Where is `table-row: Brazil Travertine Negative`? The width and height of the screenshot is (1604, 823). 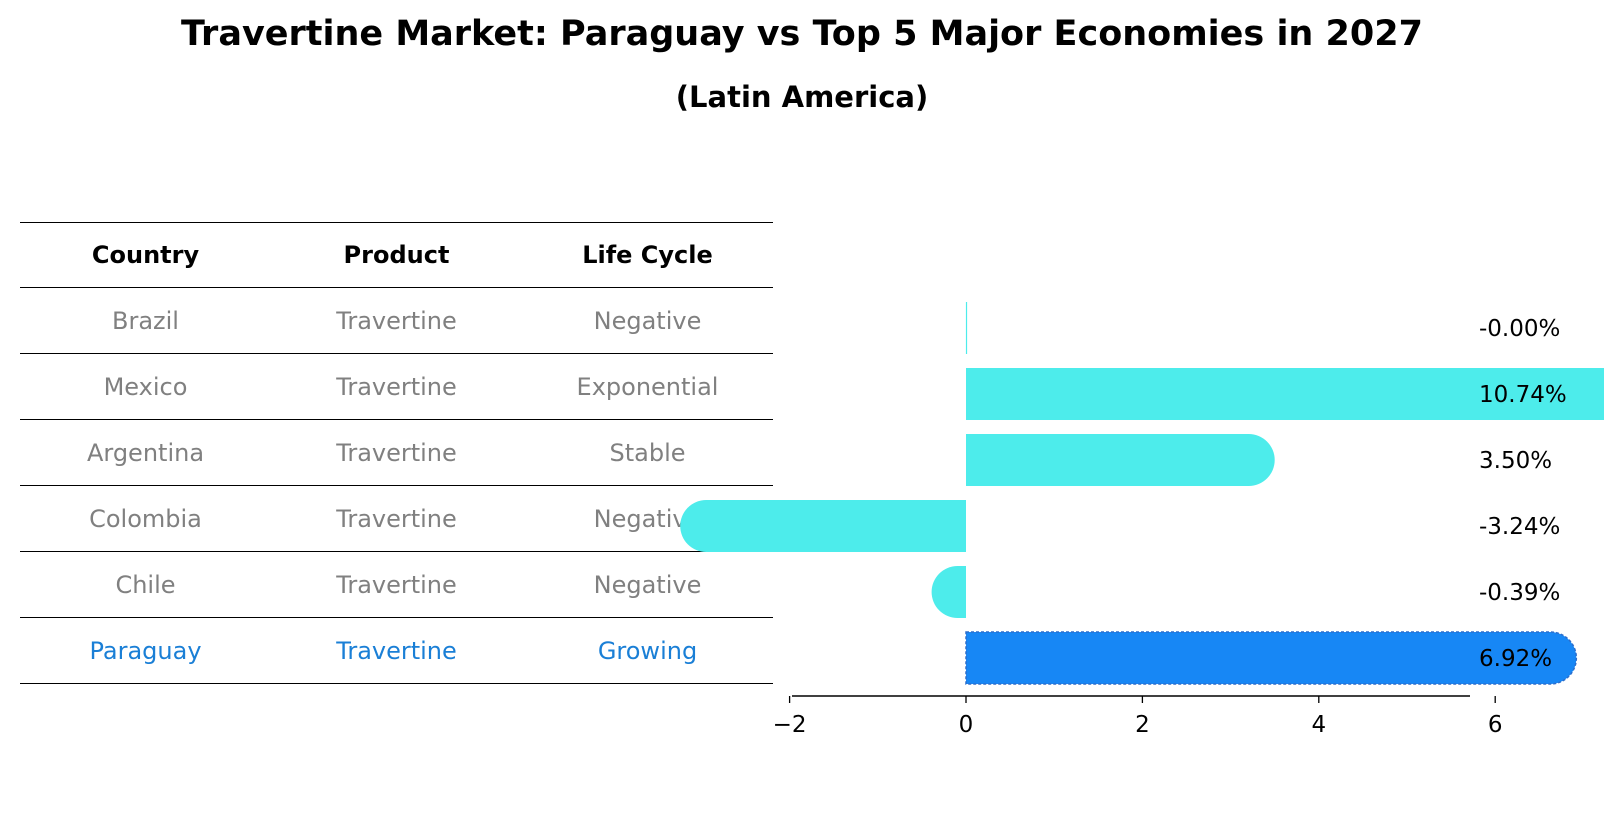
table-row: Brazil Travertine Negative is located at coordinates (396, 321).